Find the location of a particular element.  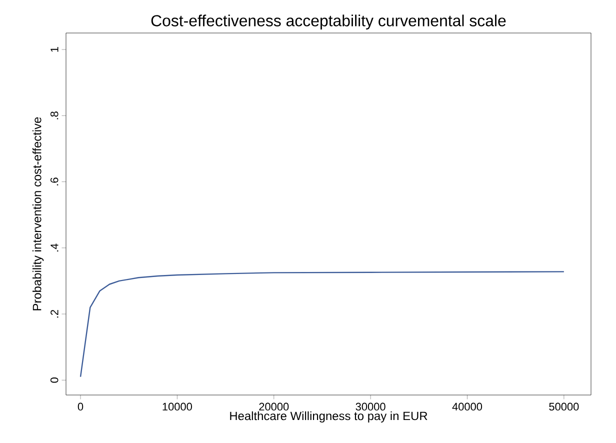

x-tick-label: 40000 is located at coordinates (467, 406).